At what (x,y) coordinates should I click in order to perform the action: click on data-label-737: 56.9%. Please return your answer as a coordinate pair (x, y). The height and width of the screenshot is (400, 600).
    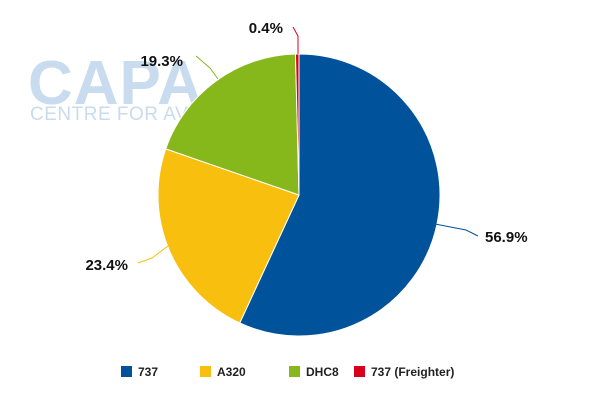
    Looking at the image, I should click on (506, 237).